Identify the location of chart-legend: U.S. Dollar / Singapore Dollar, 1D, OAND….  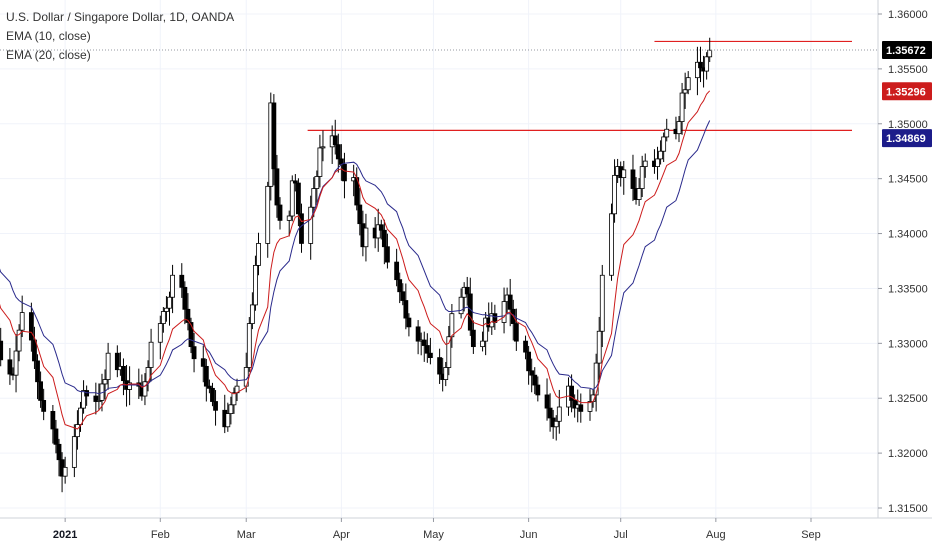
(120, 36).